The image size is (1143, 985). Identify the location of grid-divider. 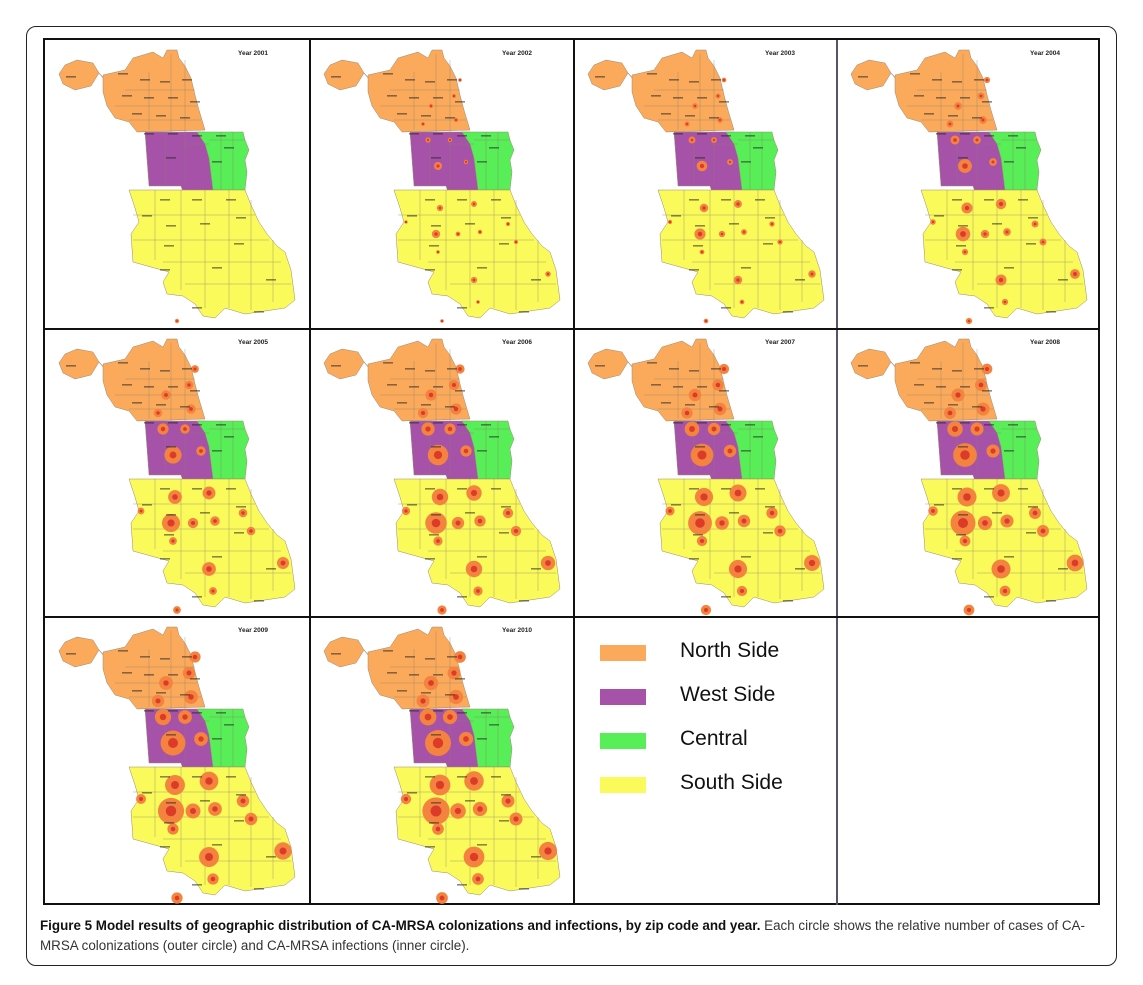
(572, 617).